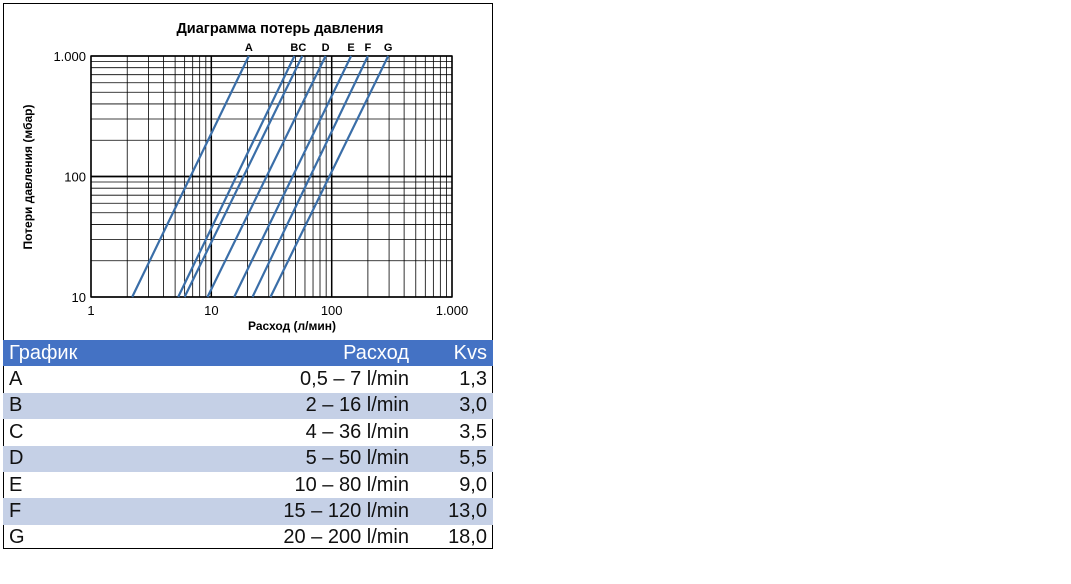  Describe the element at coordinates (81, 511) in the screenshot. I see `table-cell-chart: F` at that location.